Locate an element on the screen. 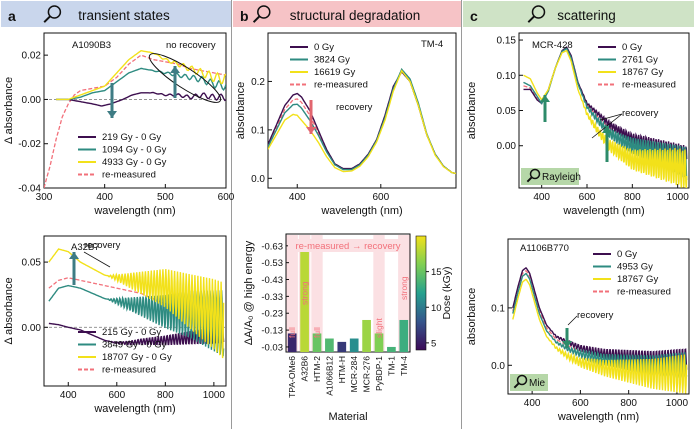  scatter-badge-label: Mie is located at coordinates (537, 383).